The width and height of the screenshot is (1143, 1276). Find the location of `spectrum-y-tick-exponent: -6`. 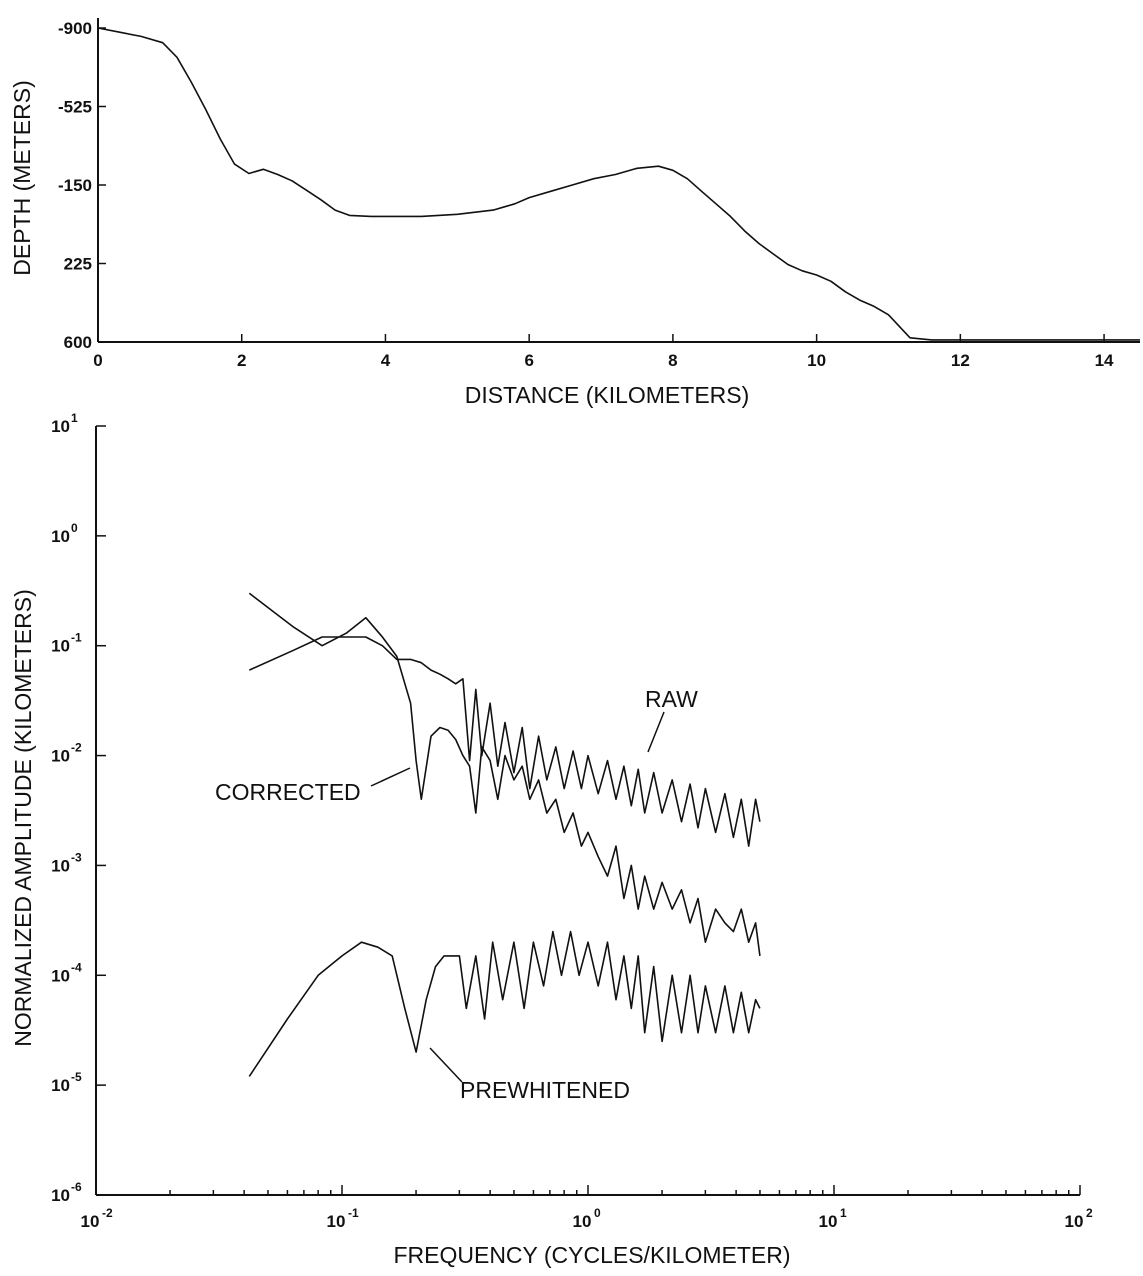

spectrum-y-tick-exponent: -6 is located at coordinates (76, 1187).